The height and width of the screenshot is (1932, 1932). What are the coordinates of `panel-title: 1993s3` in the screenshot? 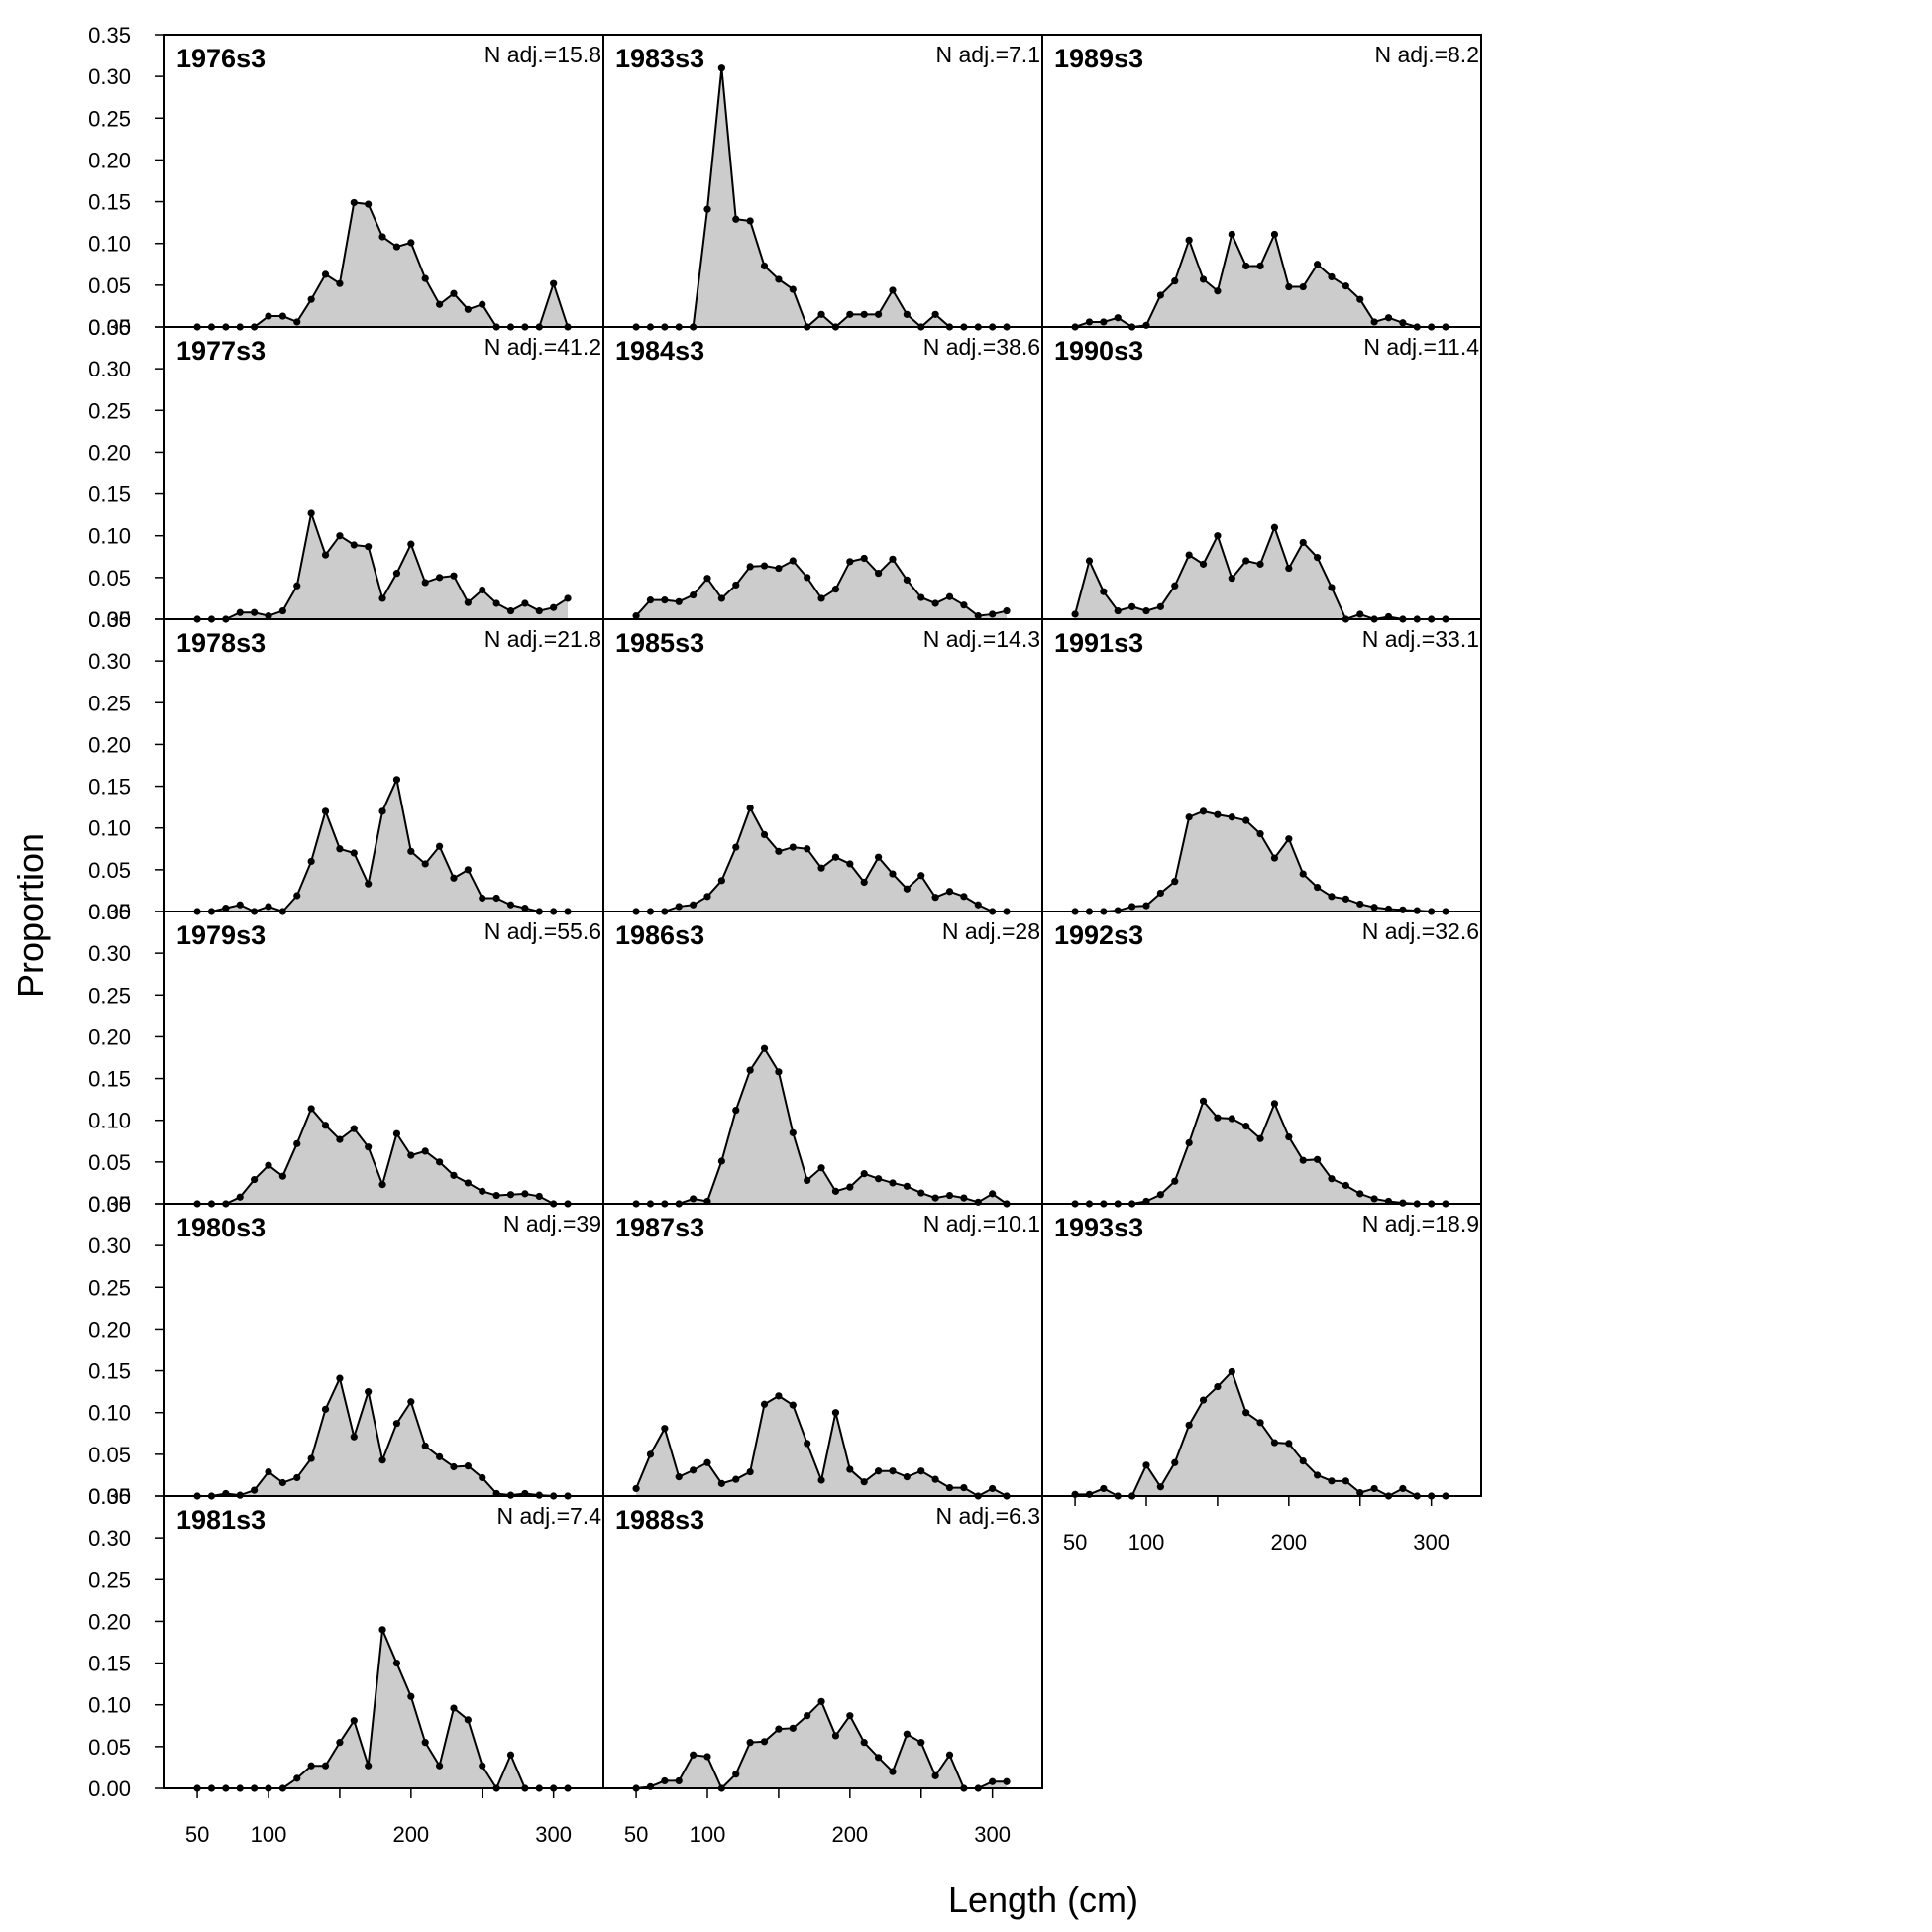 It's located at (1098, 1227).